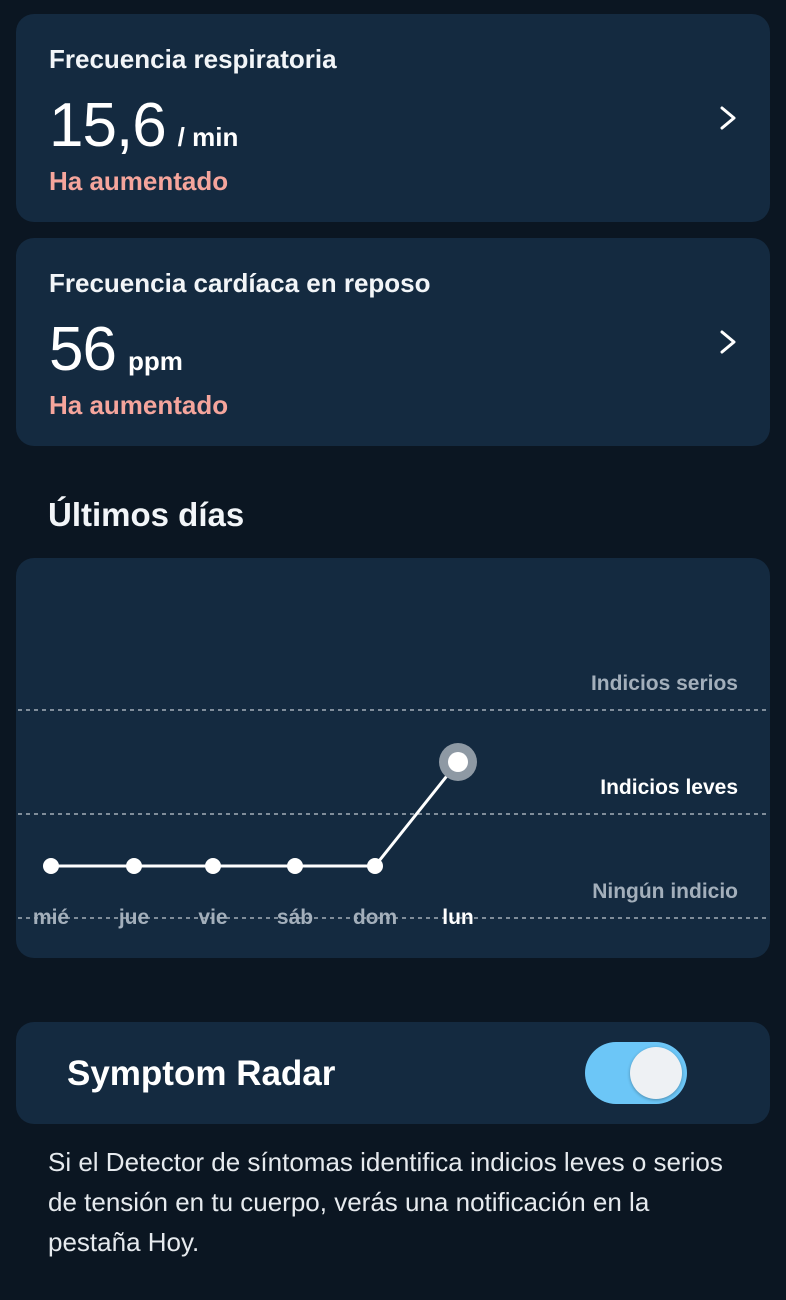  Describe the element at coordinates (193, 59) in the screenshot. I see `metric-title: Frecuencia respiratoria` at that location.